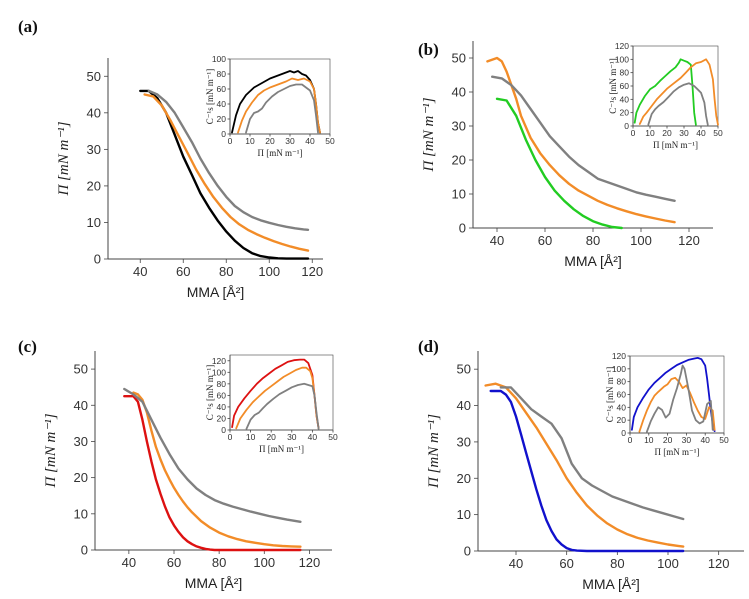 This screenshot has width=749, height=599. I want to click on panel-label: (b), so click(428, 49).